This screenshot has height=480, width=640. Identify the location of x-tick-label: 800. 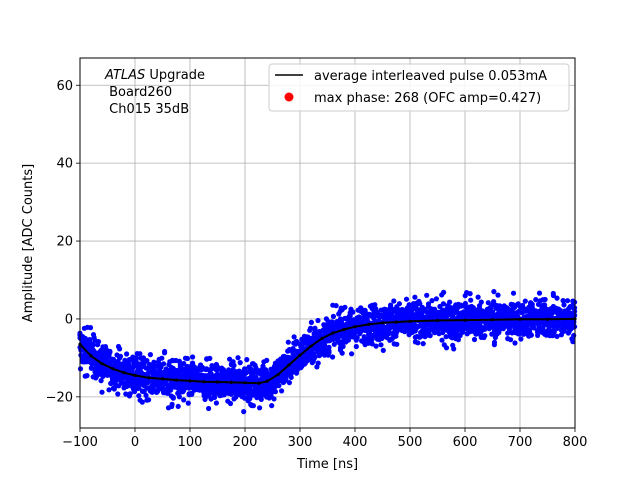
(575, 442).